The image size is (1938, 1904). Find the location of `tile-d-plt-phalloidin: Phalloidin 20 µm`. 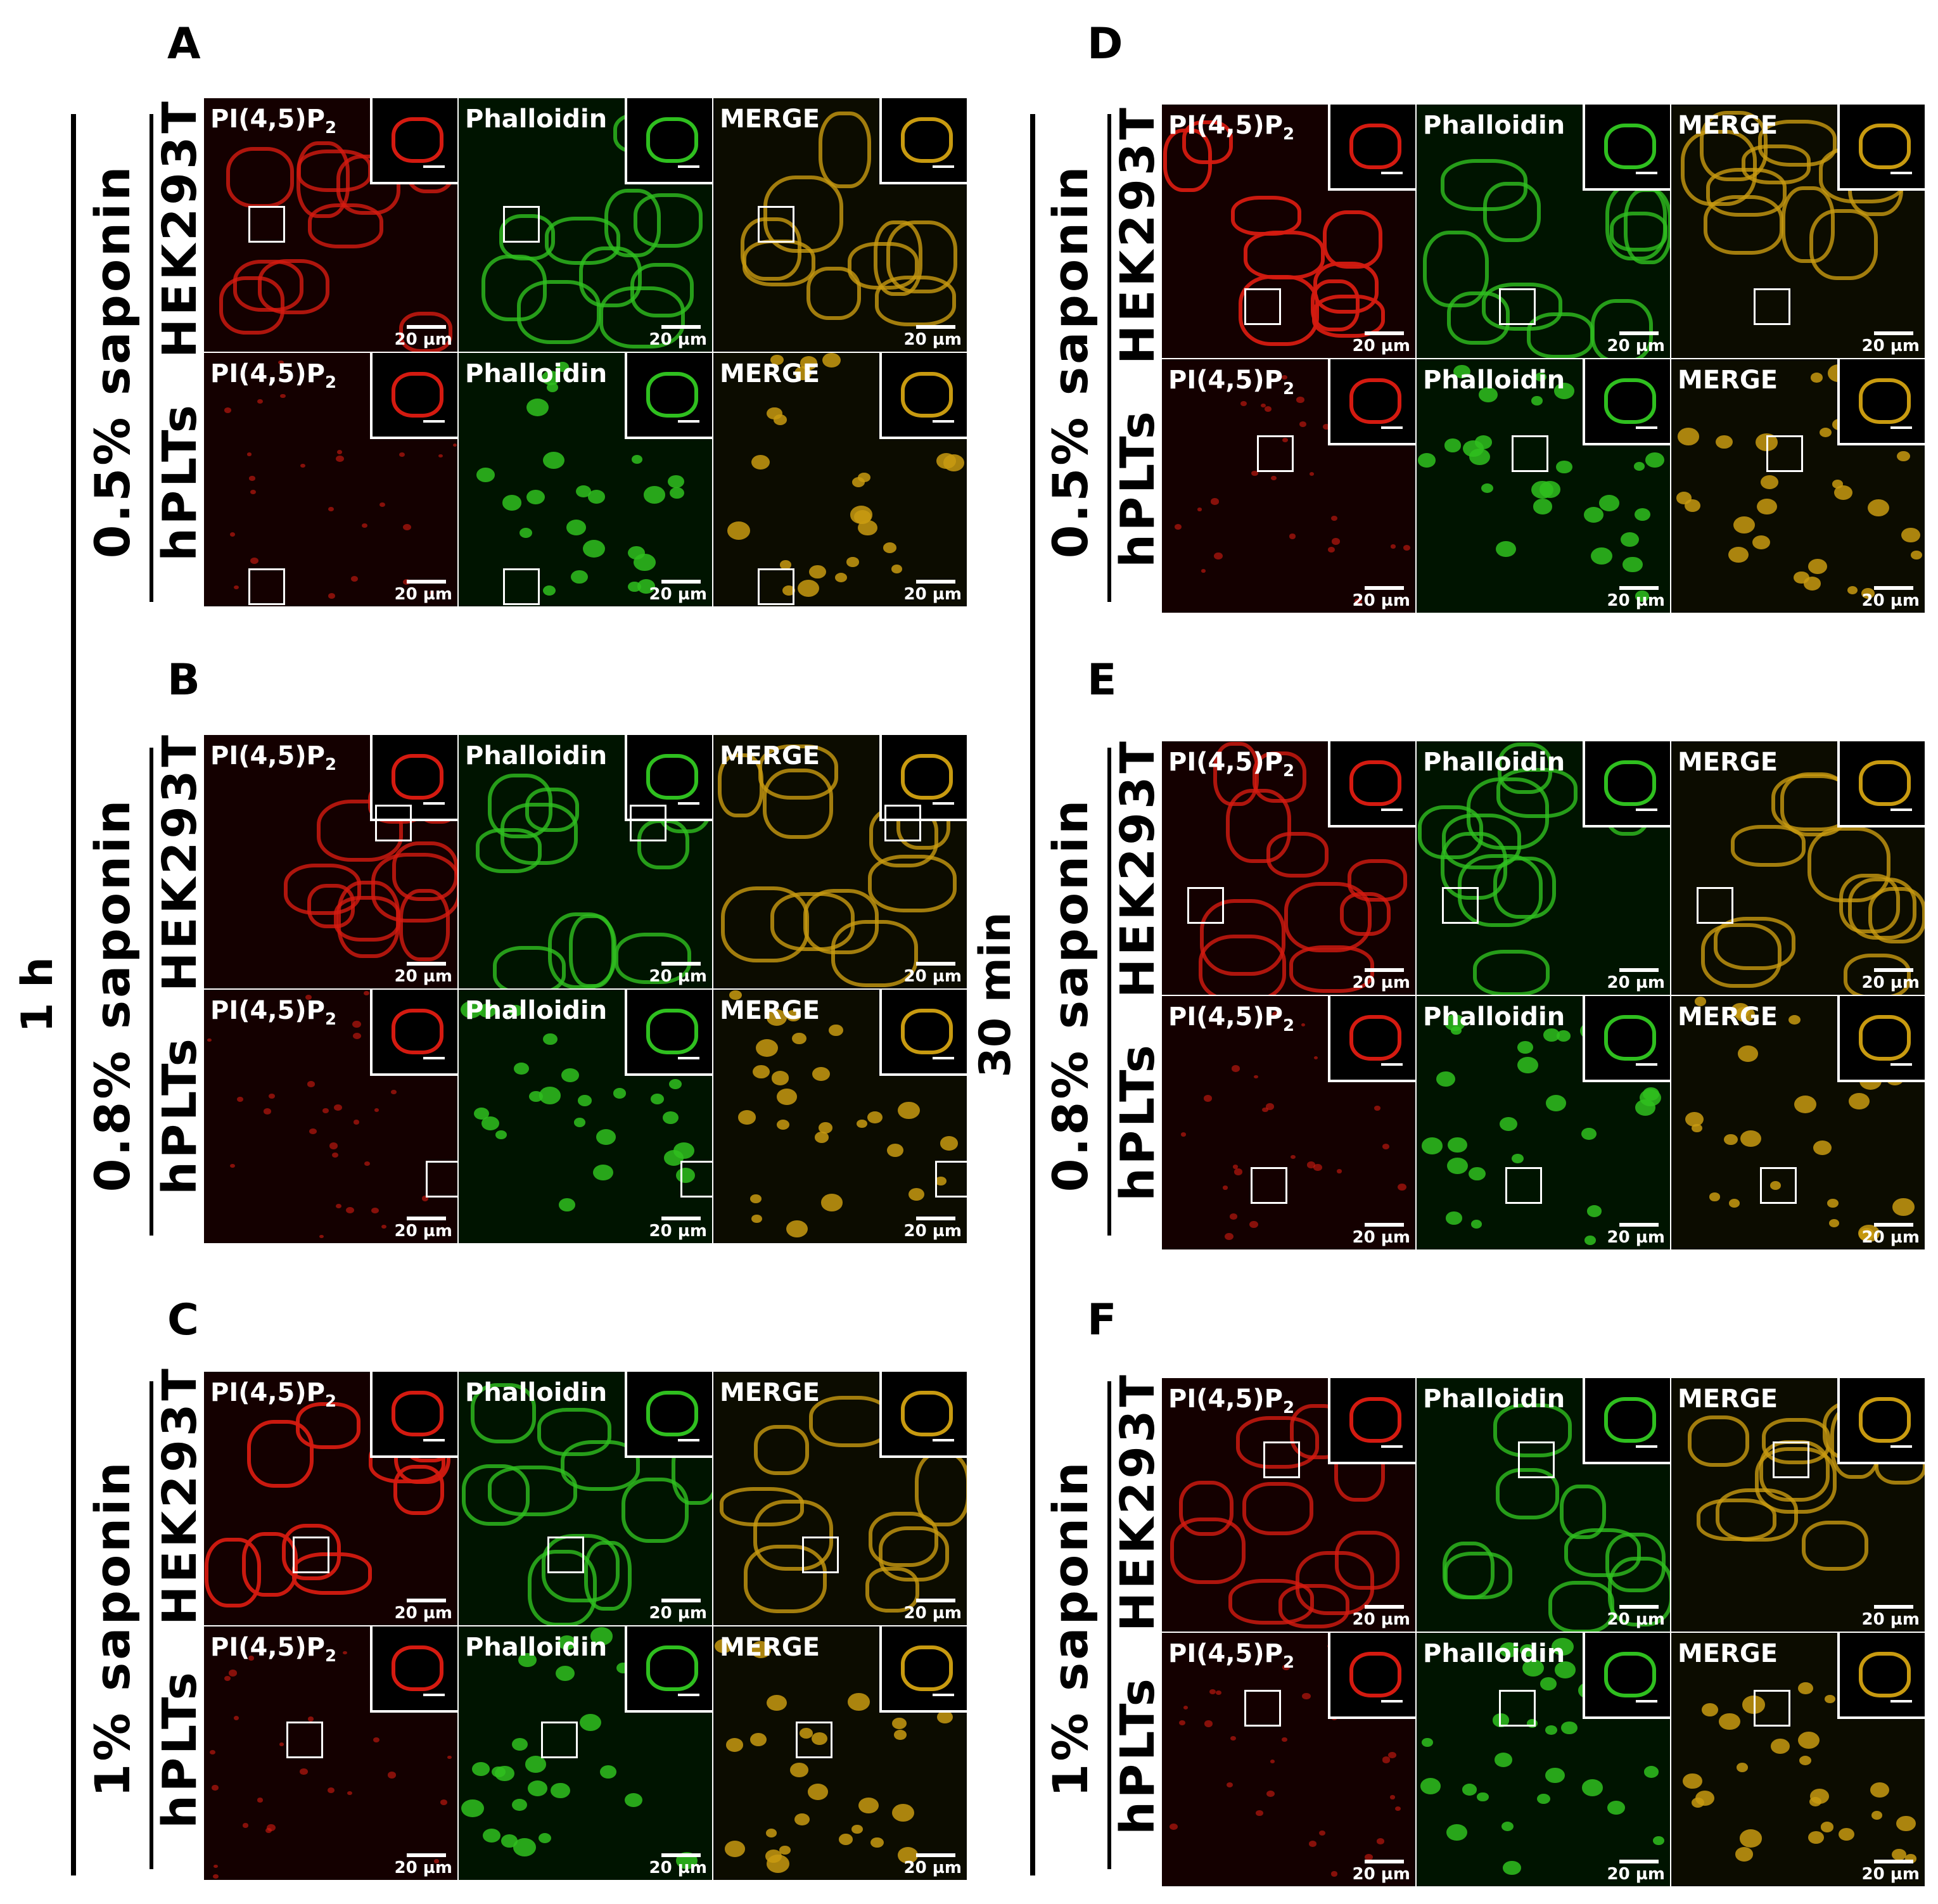

tile-d-plt-phalloidin: Phalloidin 20 µm is located at coordinates (1543, 486).